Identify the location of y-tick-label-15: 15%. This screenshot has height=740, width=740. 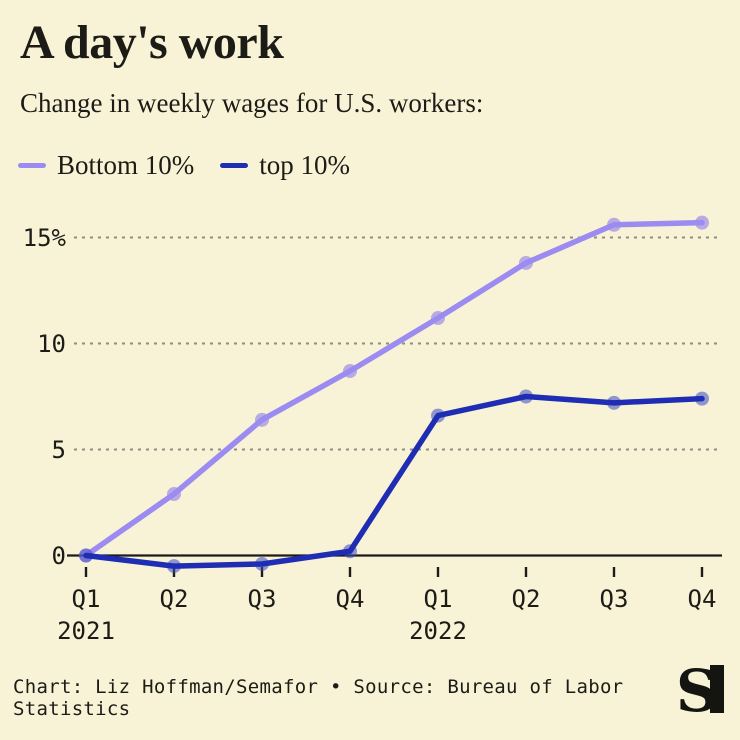
(44, 237).